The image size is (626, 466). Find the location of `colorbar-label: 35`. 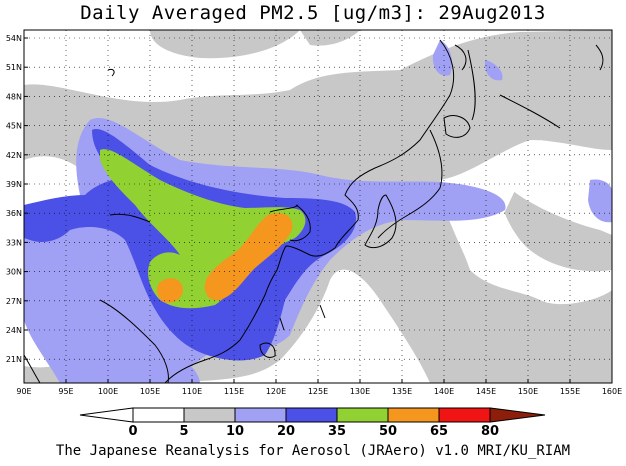

colorbar-label: 35 is located at coordinates (337, 431).